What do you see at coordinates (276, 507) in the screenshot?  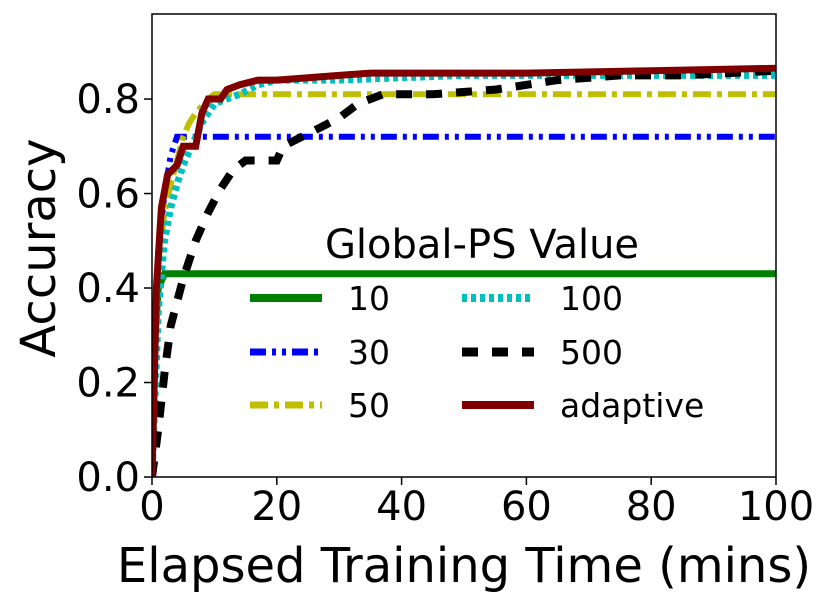 I see `x-tick-label: 20` at bounding box center [276, 507].